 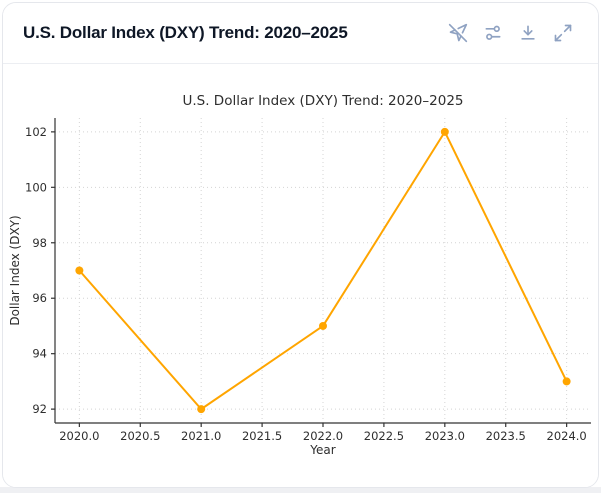 I want to click on download-button, so click(x=528, y=33).